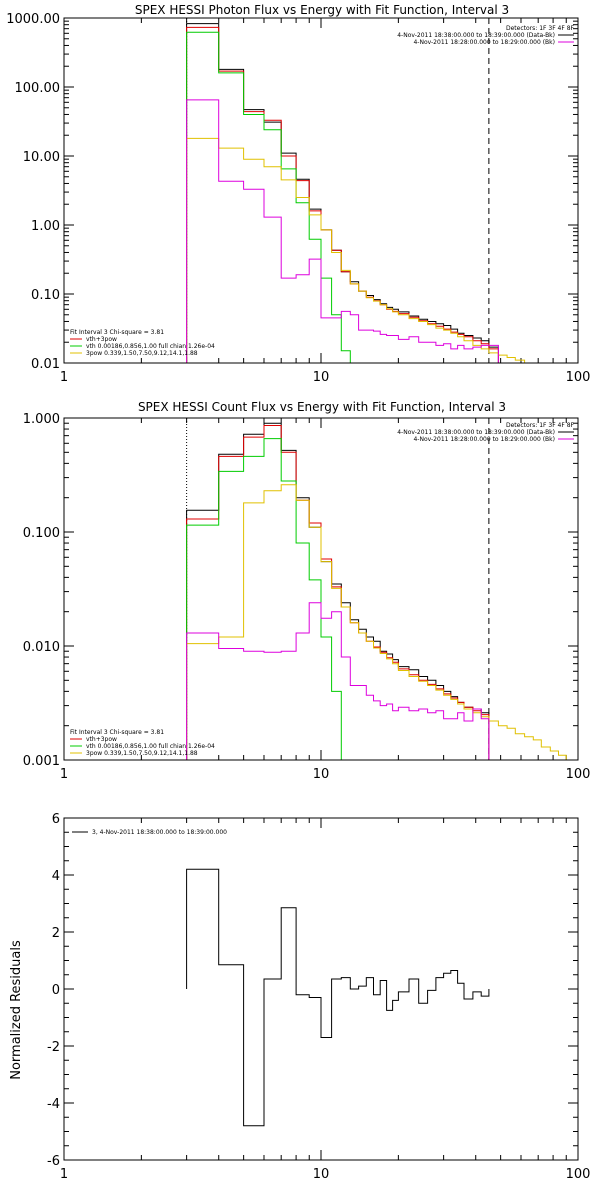 The width and height of the screenshot is (600, 1200). I want to click on count-series-0-line, so click(338, 591).